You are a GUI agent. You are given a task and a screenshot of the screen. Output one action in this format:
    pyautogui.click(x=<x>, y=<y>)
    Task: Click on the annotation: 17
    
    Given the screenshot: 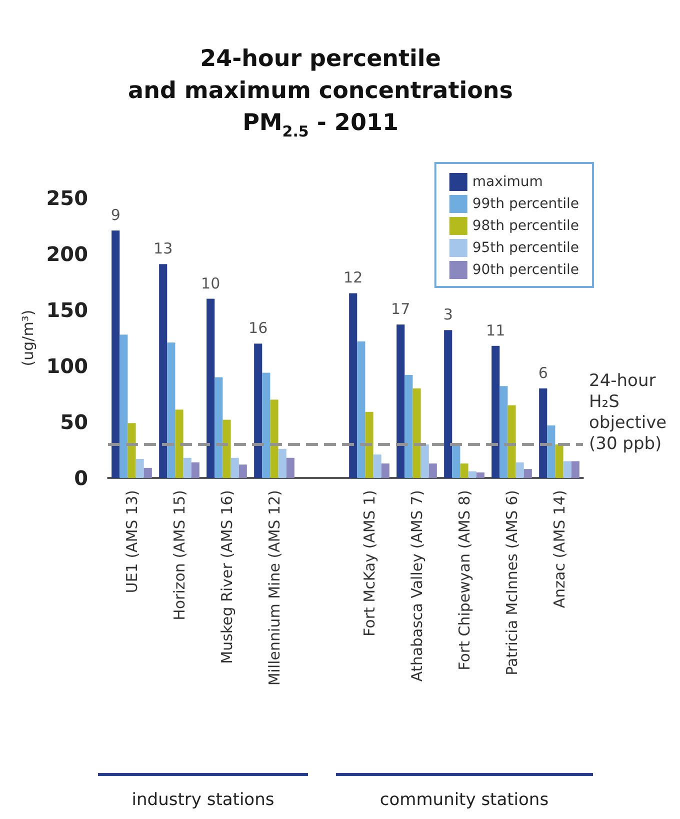 What is the action you would take?
    pyautogui.click(x=400, y=309)
    